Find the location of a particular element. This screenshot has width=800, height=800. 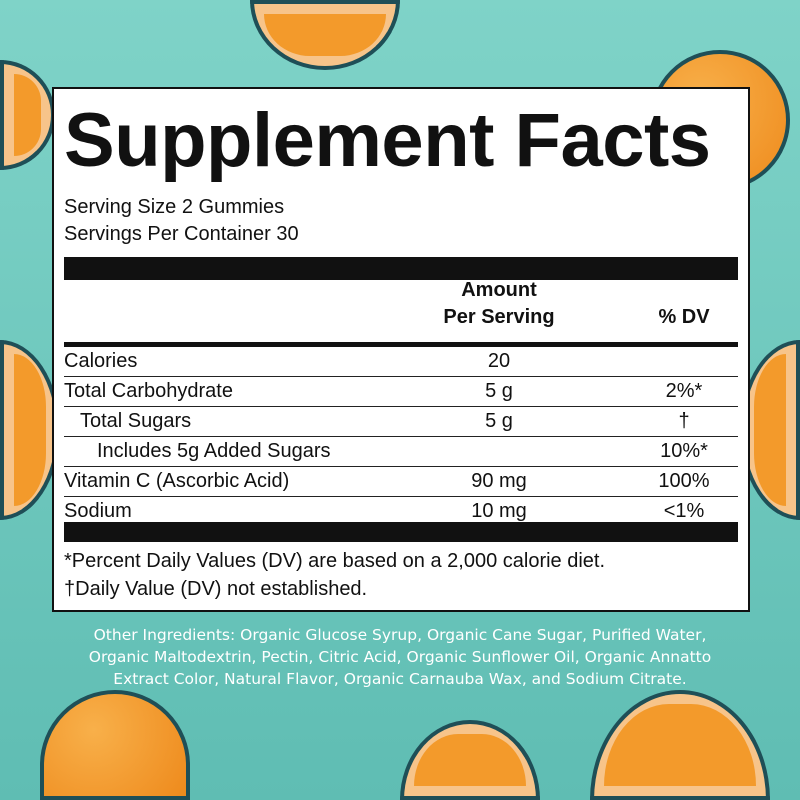

divider-thick is located at coordinates (401, 344).